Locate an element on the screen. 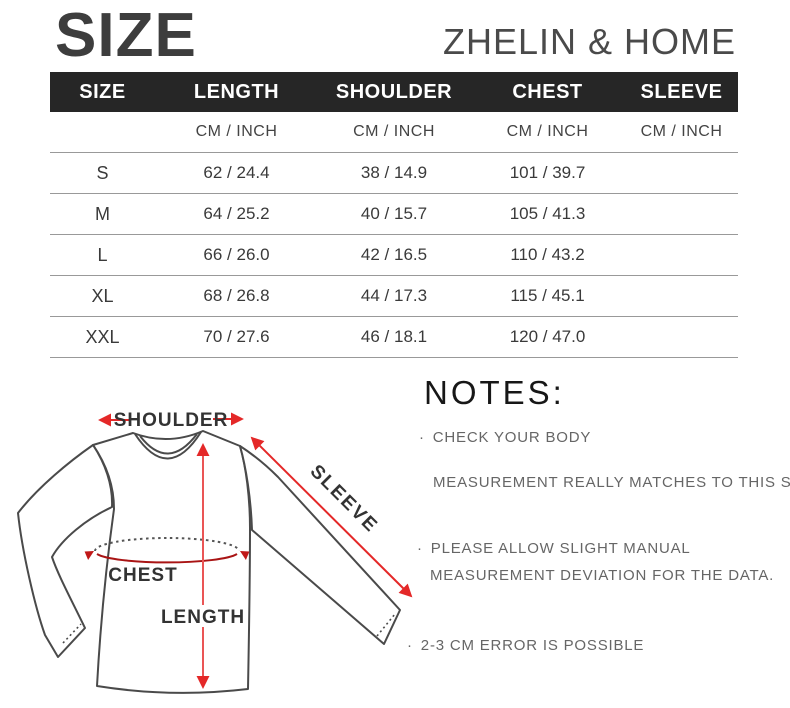  note-text: MEASUREMENT DEVIATION FOR THE DATA. is located at coordinates (602, 575).